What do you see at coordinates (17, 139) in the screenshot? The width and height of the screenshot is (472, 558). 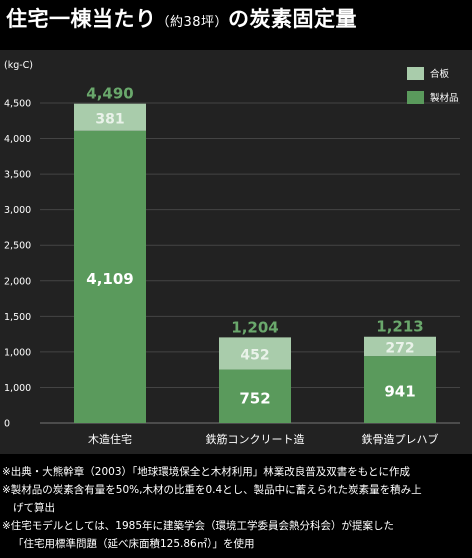 I see `y-tick-label: 4,000` at bounding box center [17, 139].